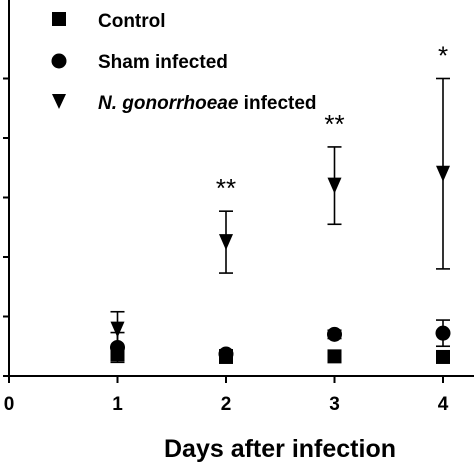 The image size is (474, 474). What do you see at coordinates (59, 61) in the screenshot?
I see `legend-marker-sham` at bounding box center [59, 61].